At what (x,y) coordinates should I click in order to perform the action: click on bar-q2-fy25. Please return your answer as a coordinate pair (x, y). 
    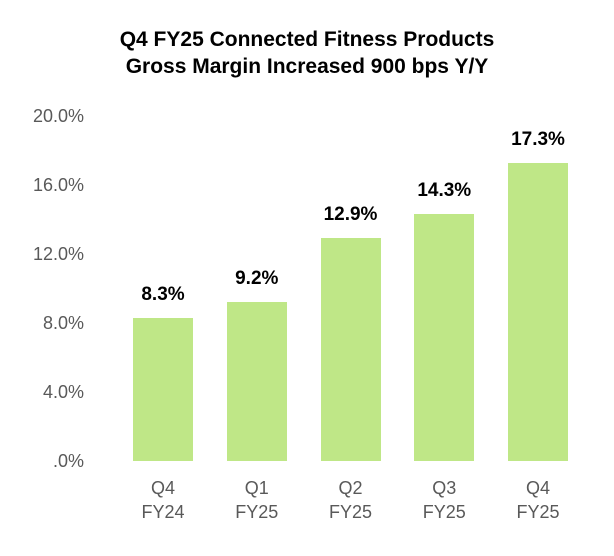
    Looking at the image, I should click on (350, 349).